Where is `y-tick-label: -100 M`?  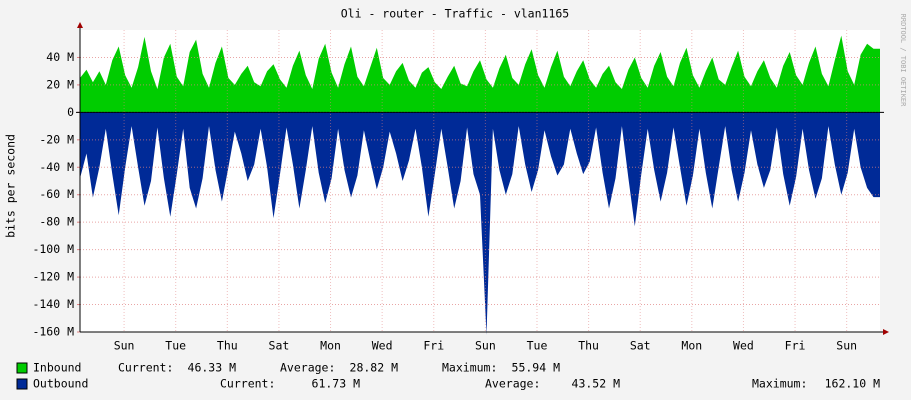
y-tick-label: -100 M is located at coordinates (53, 249).